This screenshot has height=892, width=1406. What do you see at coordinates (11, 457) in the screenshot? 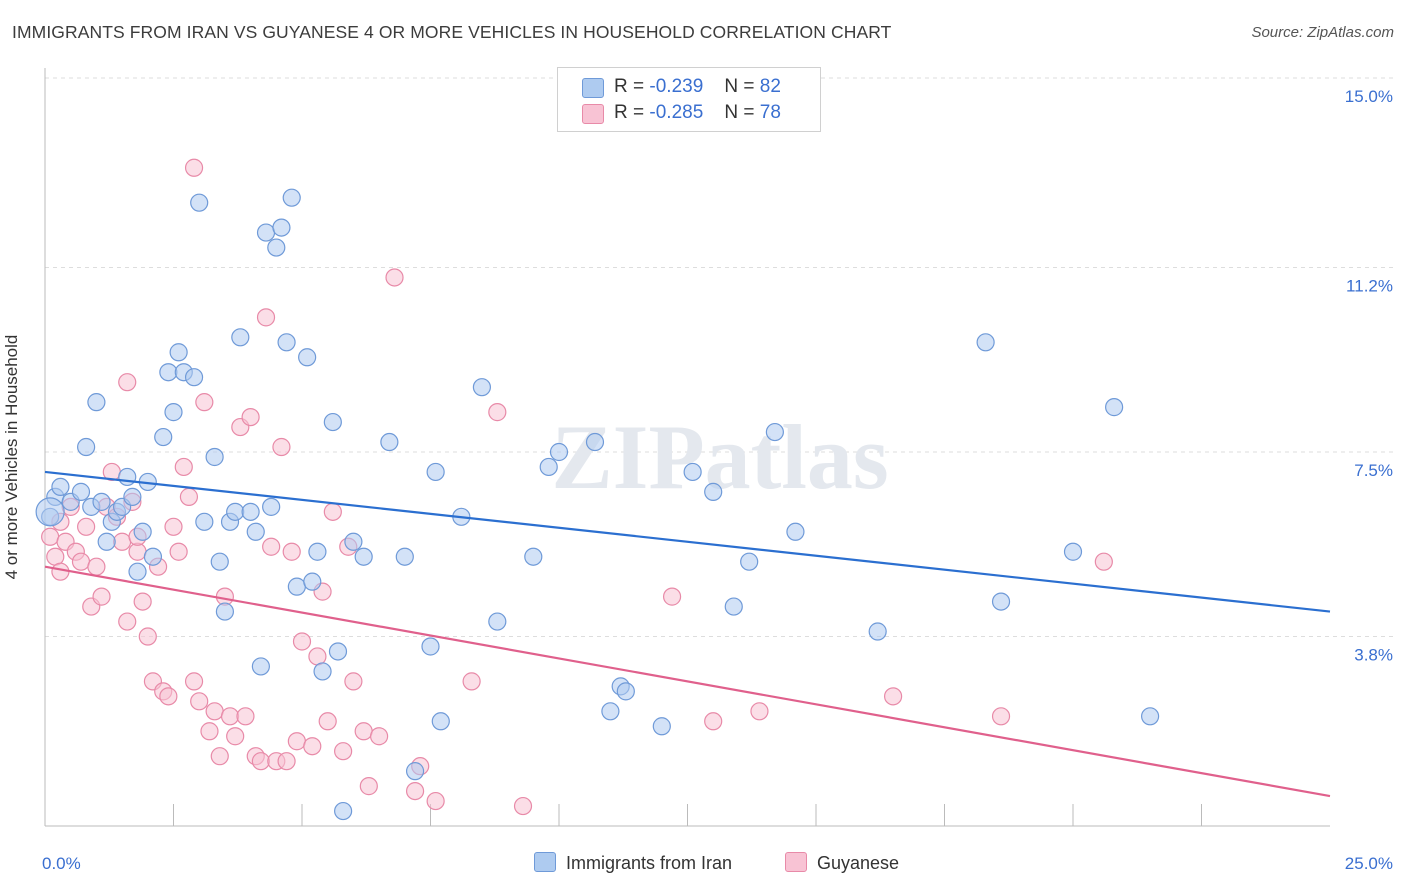
I see `y-axis-label: 4 or more Vehicles in Household` at bounding box center [11, 457].